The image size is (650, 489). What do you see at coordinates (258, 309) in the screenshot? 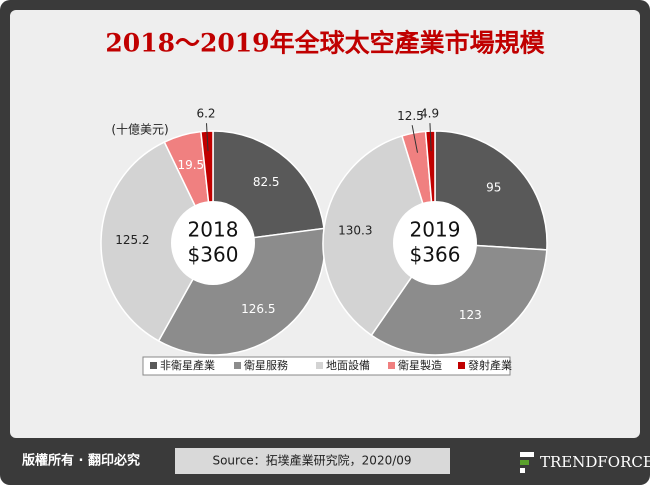
I see `value-label: 126.5` at bounding box center [258, 309].